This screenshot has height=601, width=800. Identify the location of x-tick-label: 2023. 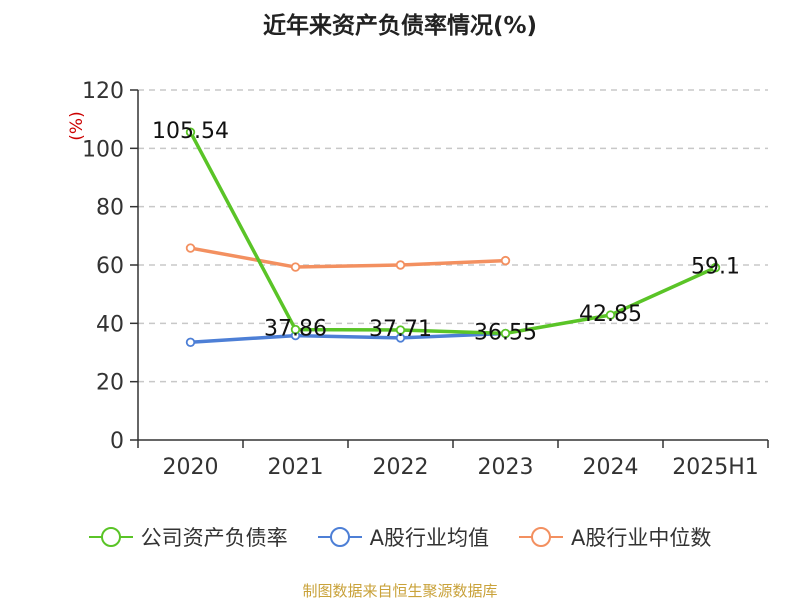
(506, 467).